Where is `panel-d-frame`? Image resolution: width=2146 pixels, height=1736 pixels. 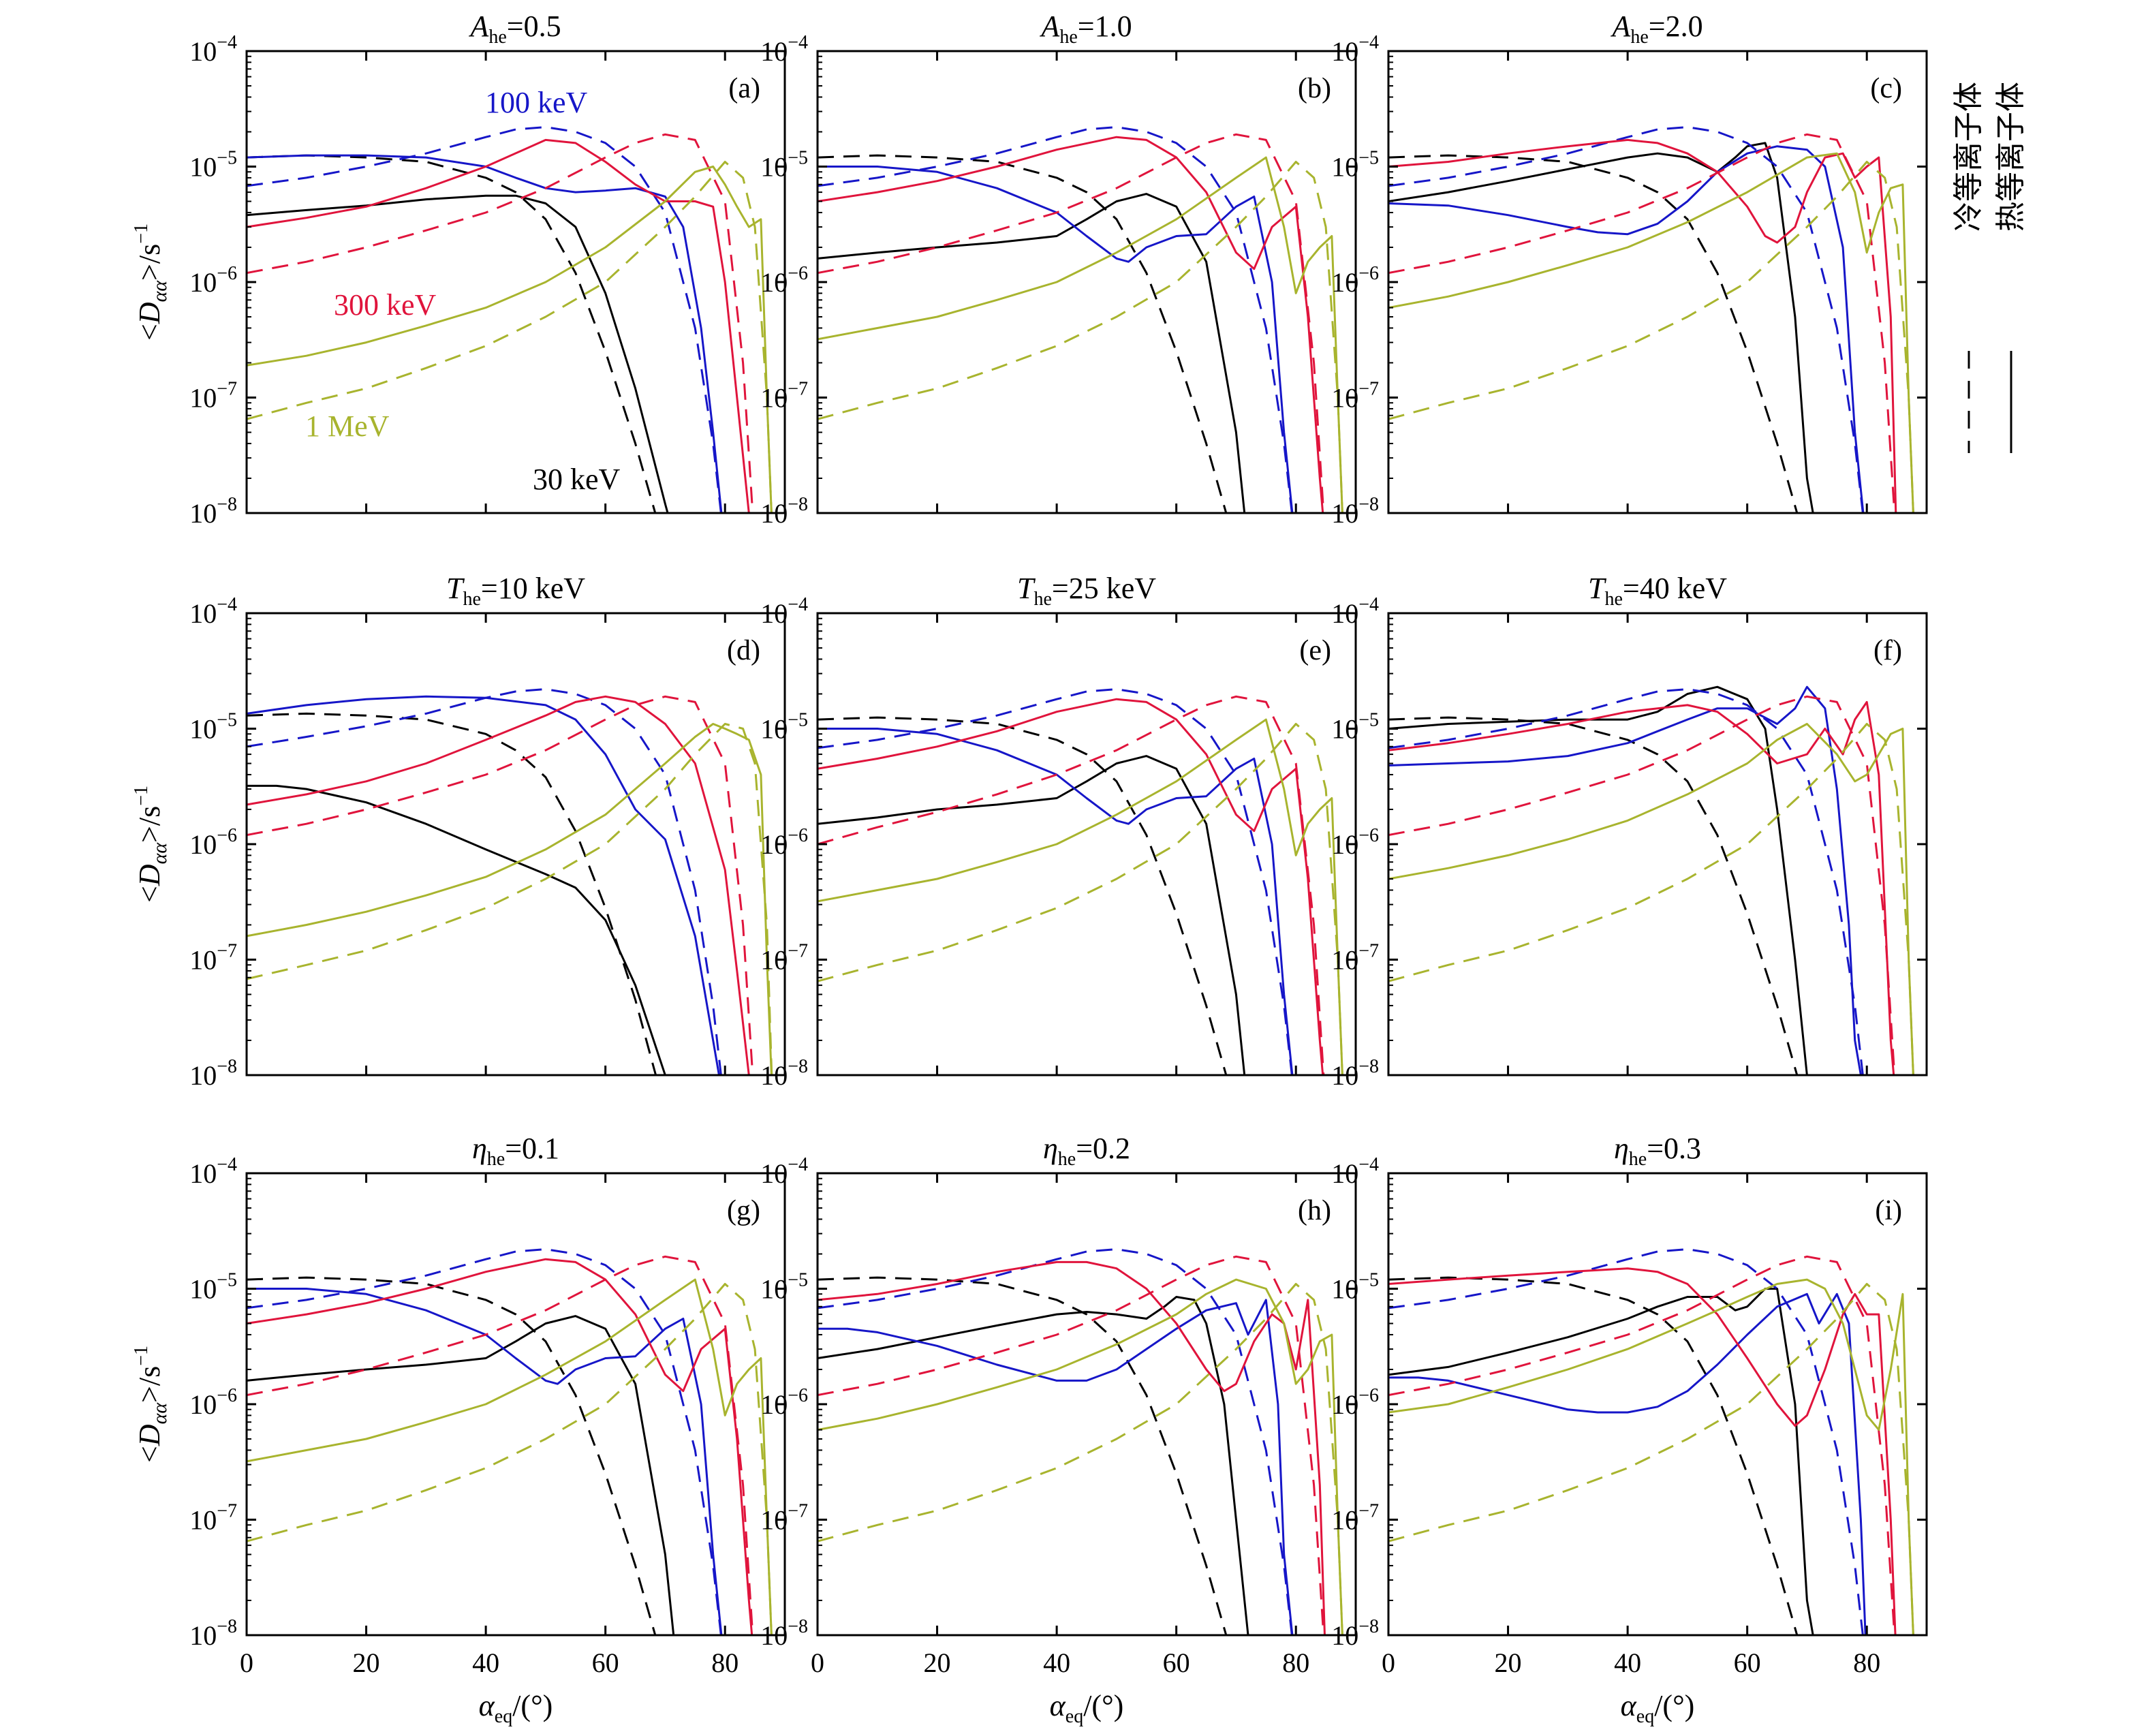 panel-d-frame is located at coordinates (515, 844).